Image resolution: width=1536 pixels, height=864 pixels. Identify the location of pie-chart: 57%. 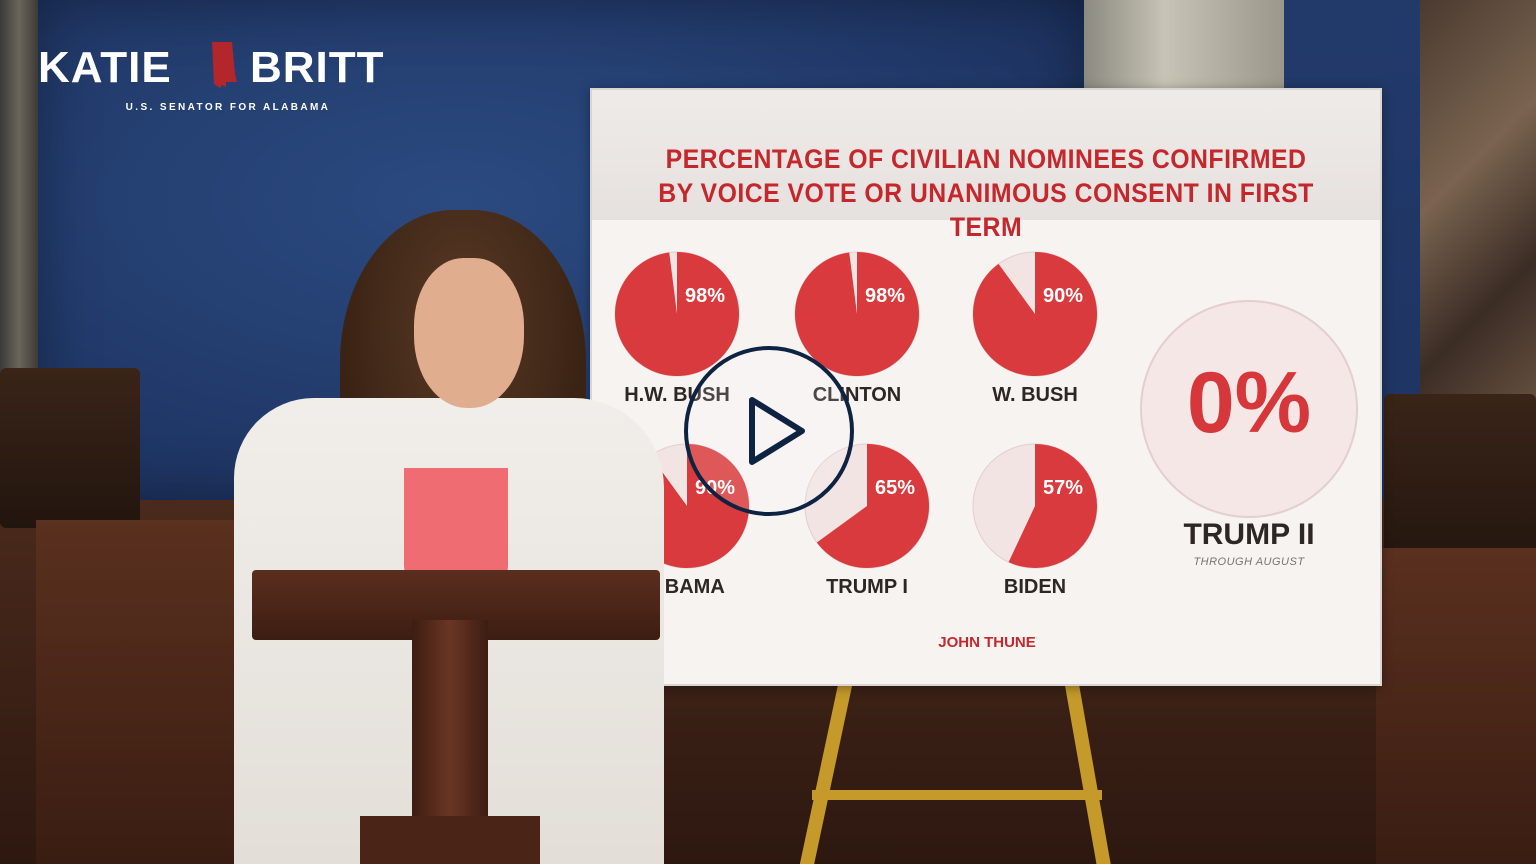
(1035, 506).